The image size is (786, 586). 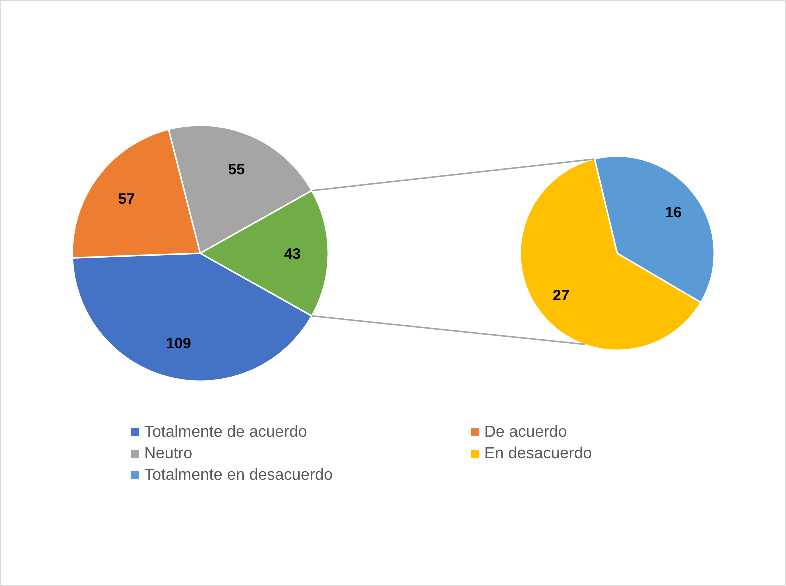 I want to click on data-label: 57, so click(x=127, y=199).